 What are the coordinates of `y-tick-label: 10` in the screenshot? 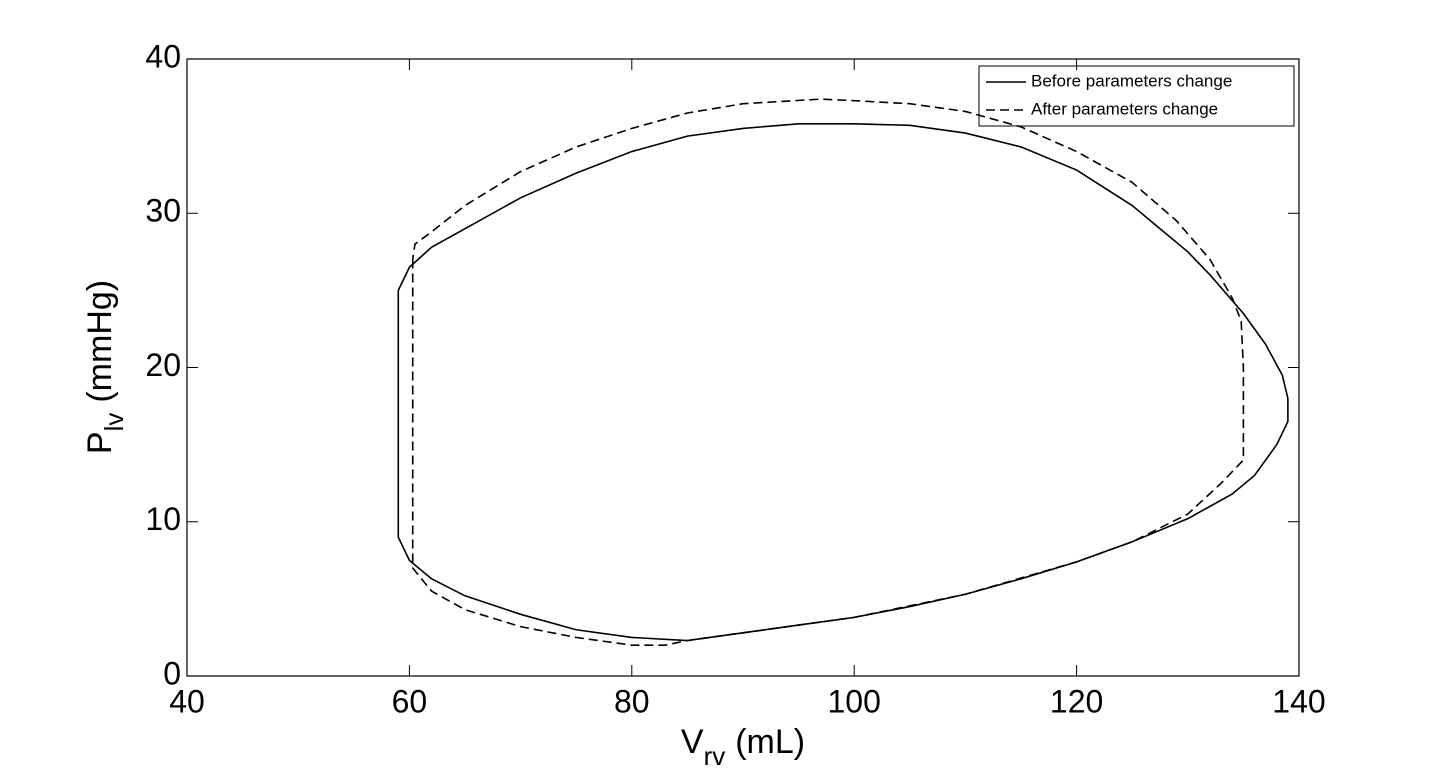 It's located at (163, 519).